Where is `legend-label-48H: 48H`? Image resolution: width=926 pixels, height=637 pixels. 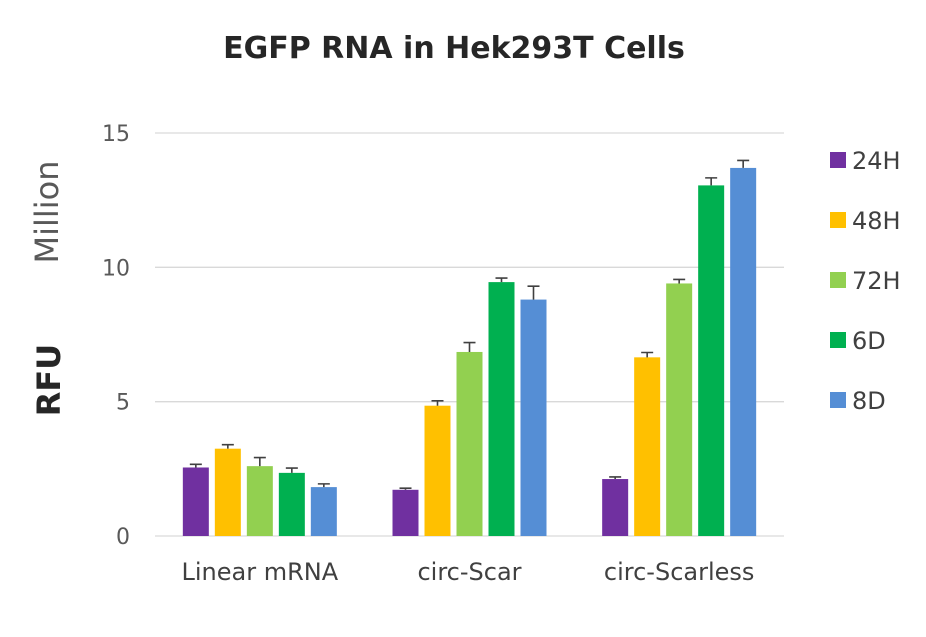 legend-label-48H: 48H is located at coordinates (876, 221).